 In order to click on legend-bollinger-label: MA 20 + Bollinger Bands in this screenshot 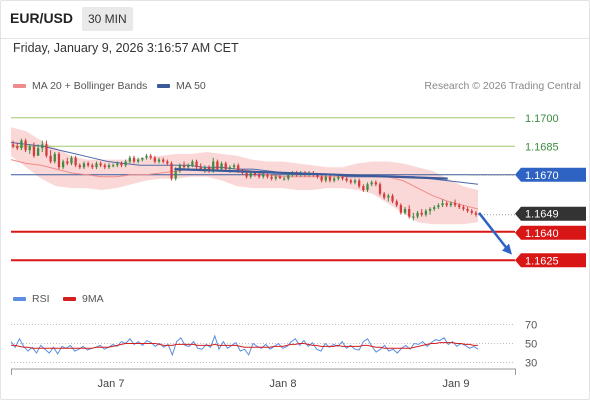, I will do `click(90, 86)`.